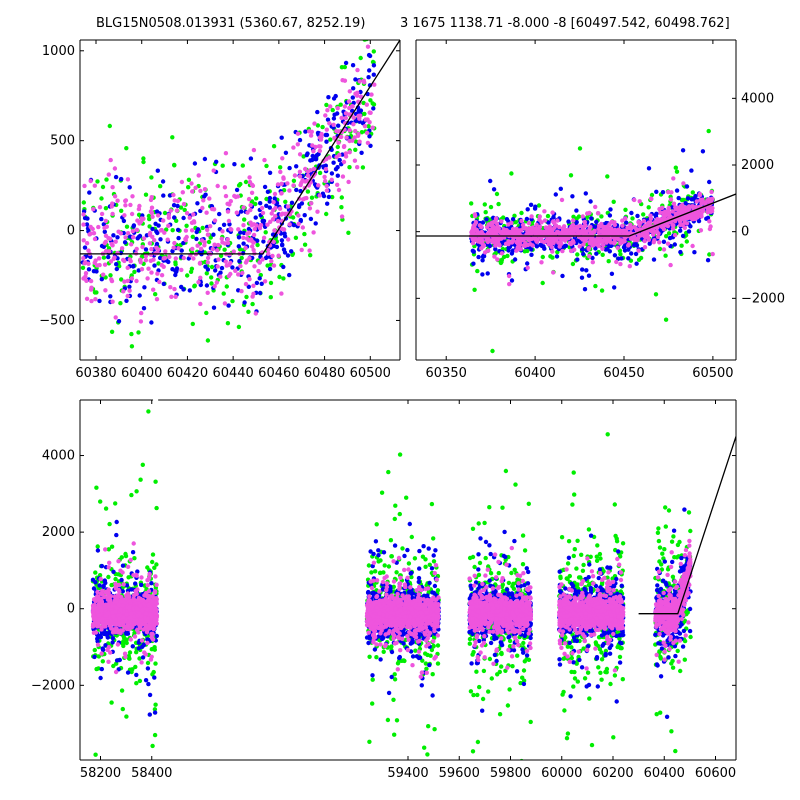 This screenshot has width=800, height=800. What do you see at coordinates (278, 373) in the screenshot?
I see `x-tick-label: 60460` at bounding box center [278, 373].